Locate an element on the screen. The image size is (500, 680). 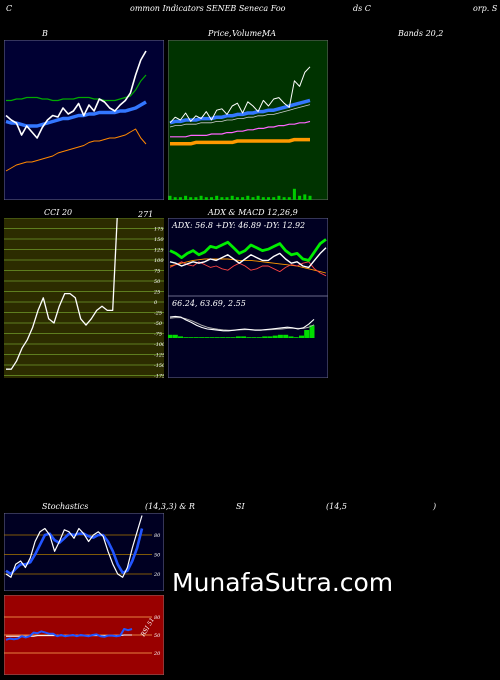
rsi-title: SI is located at coordinates (240, 506).